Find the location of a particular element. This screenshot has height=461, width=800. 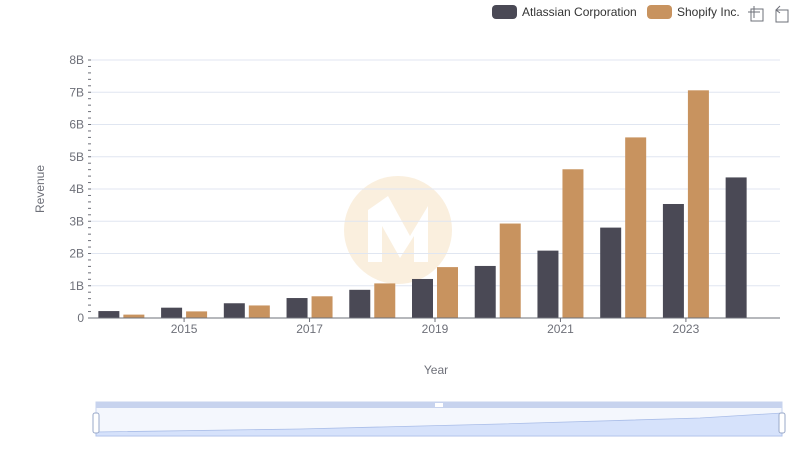

y-tick-label: 1B is located at coordinates (76, 286).